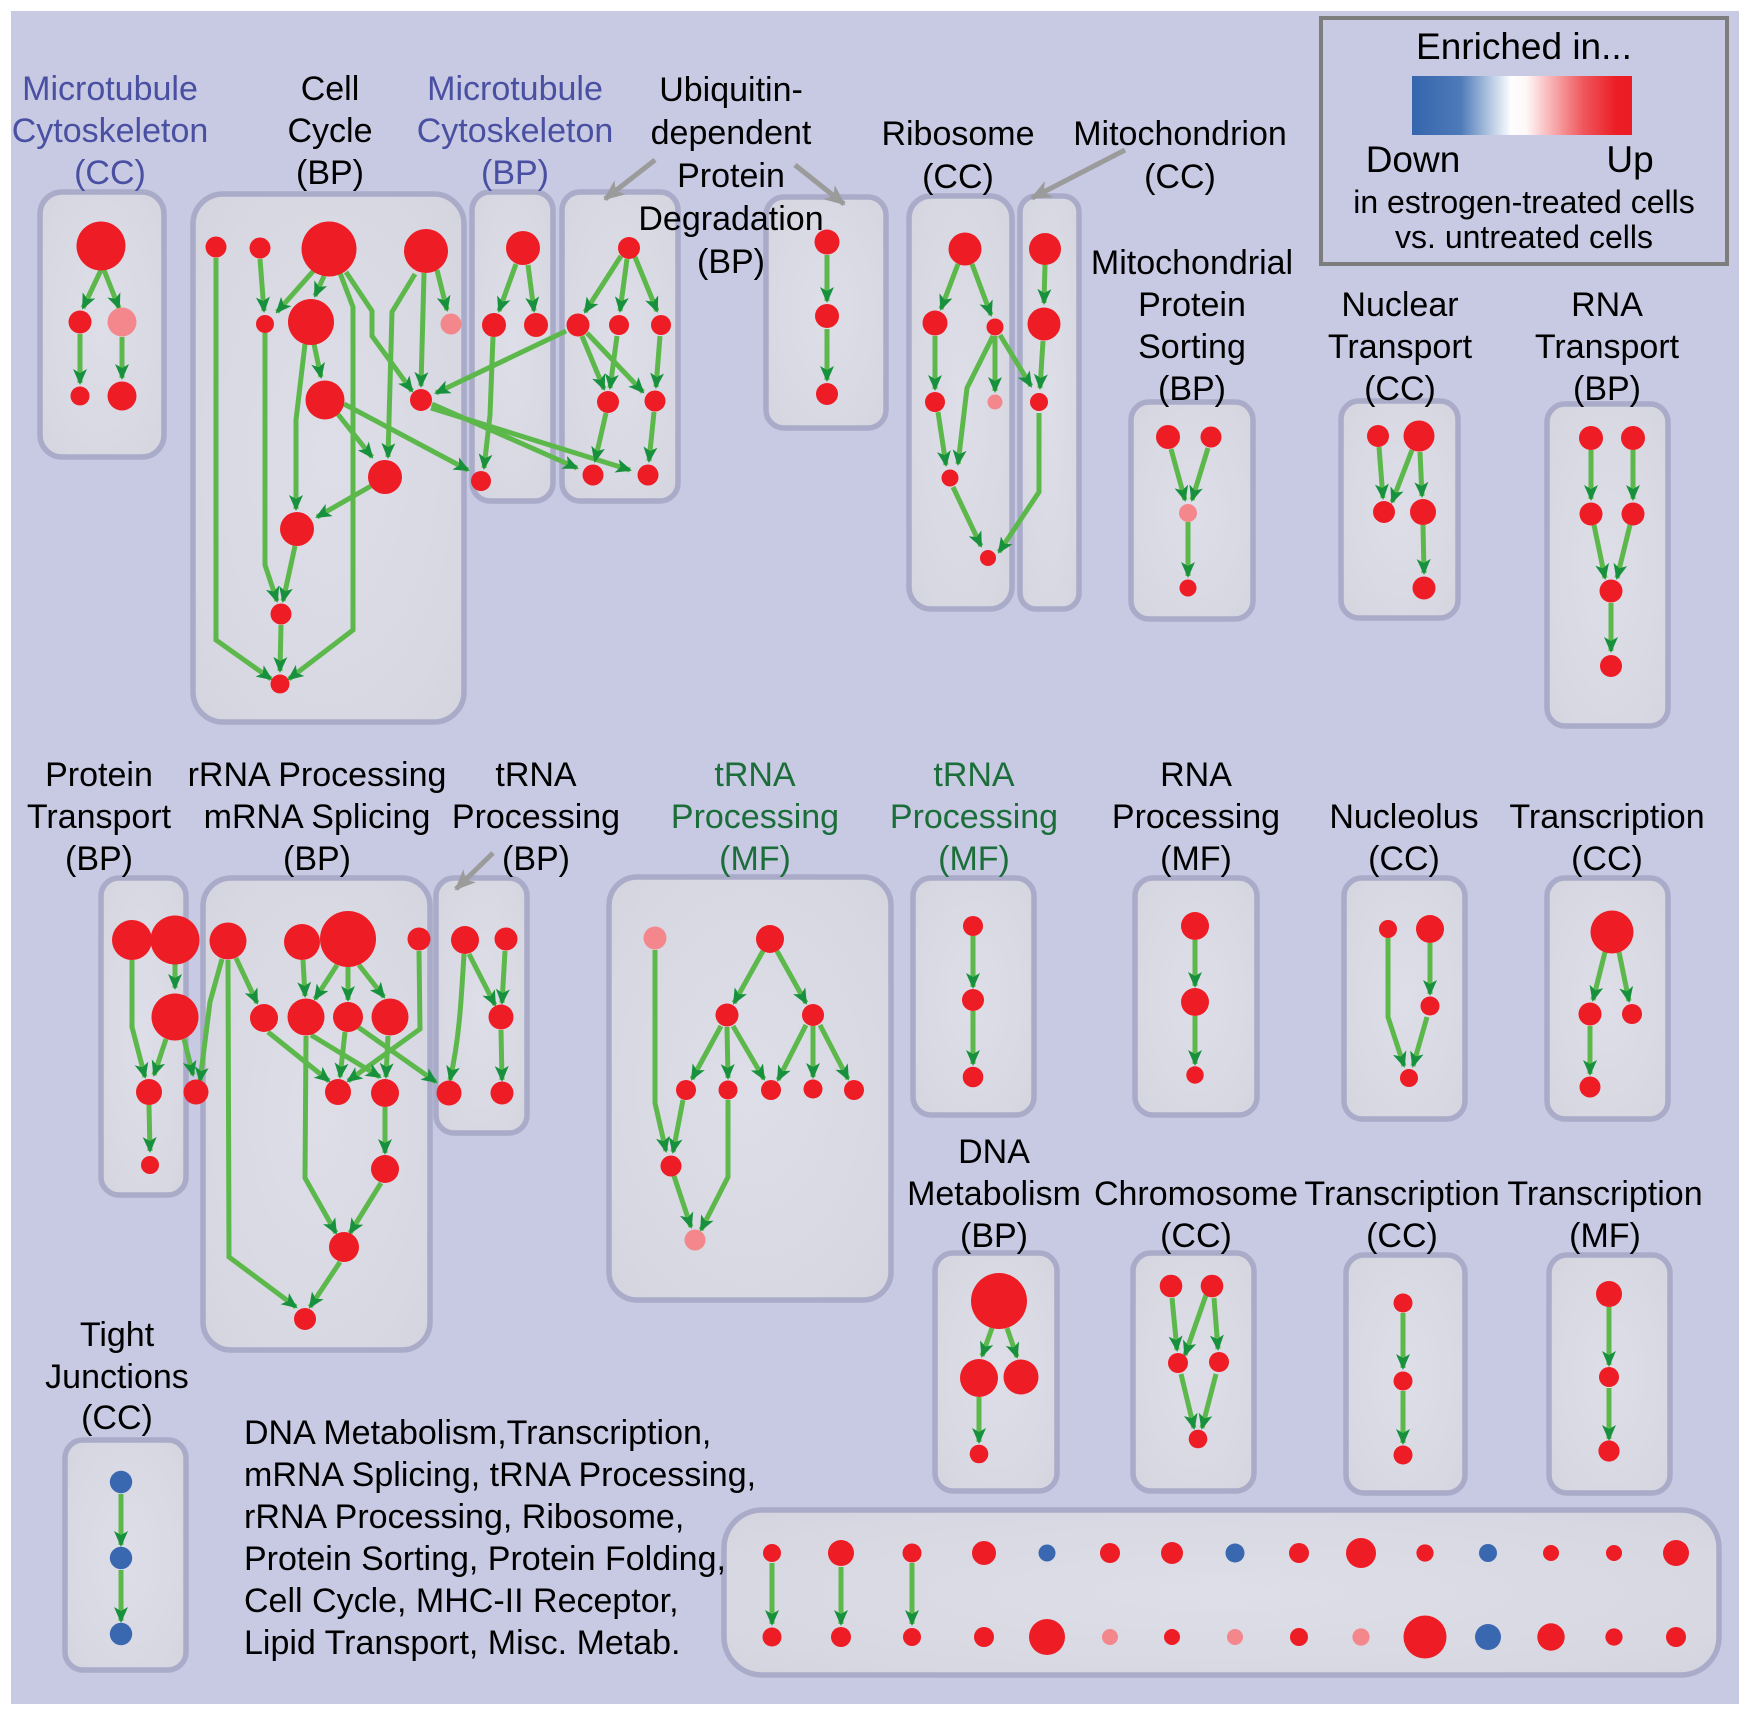 The height and width of the screenshot is (1720, 1750). I want to click on svg-text:Protein Sorting, Protein Foldi: Protein Sorting, Protein Folding,, so click(485, 1559).